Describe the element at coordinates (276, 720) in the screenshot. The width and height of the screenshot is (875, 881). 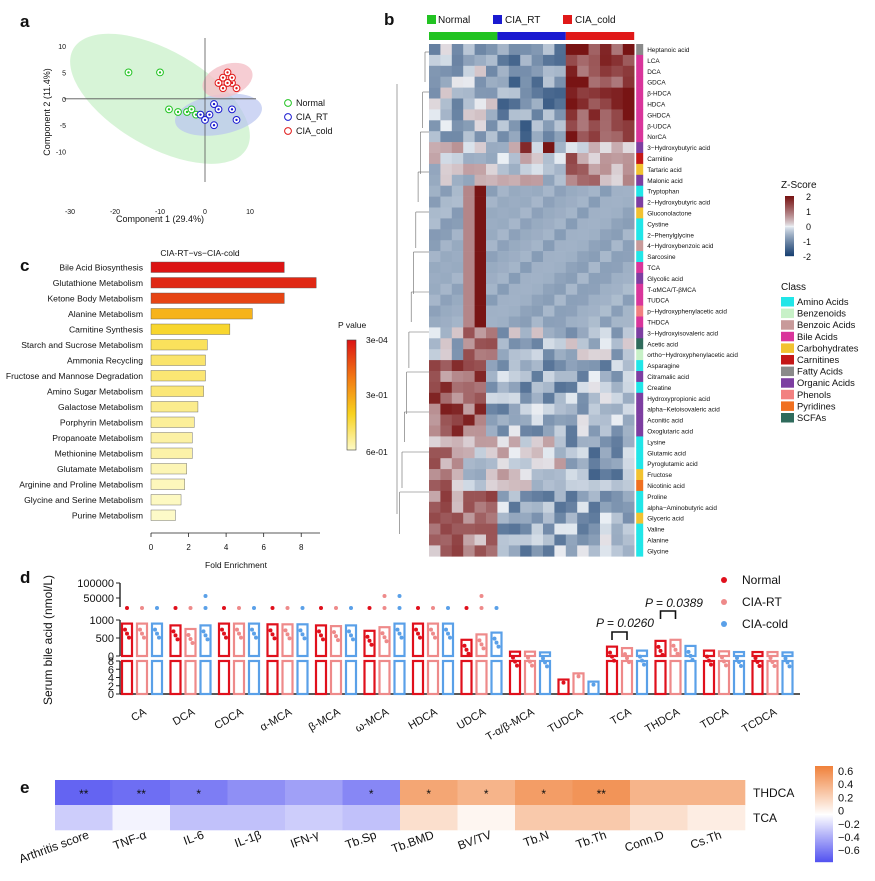
I see `category-label: α-MCA` at that location.